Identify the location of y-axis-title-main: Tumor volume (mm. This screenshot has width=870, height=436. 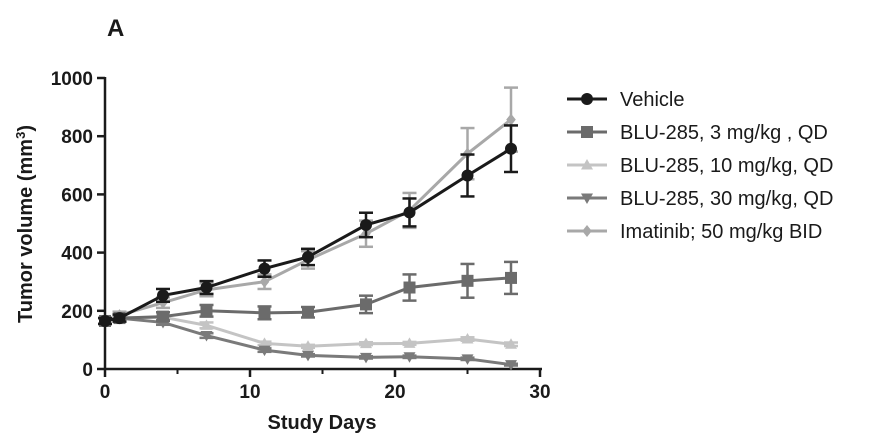
(26, 231).